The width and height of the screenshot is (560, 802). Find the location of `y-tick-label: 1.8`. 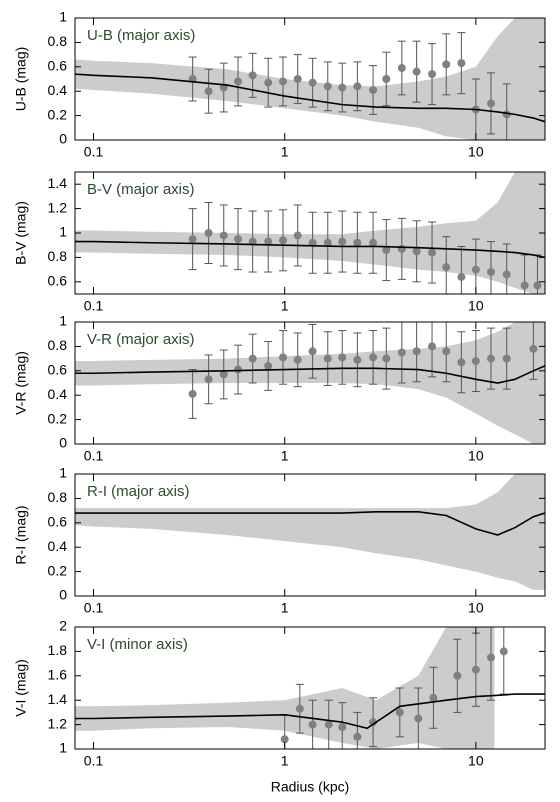

y-tick-label: 1.8 is located at coordinates (58, 650).